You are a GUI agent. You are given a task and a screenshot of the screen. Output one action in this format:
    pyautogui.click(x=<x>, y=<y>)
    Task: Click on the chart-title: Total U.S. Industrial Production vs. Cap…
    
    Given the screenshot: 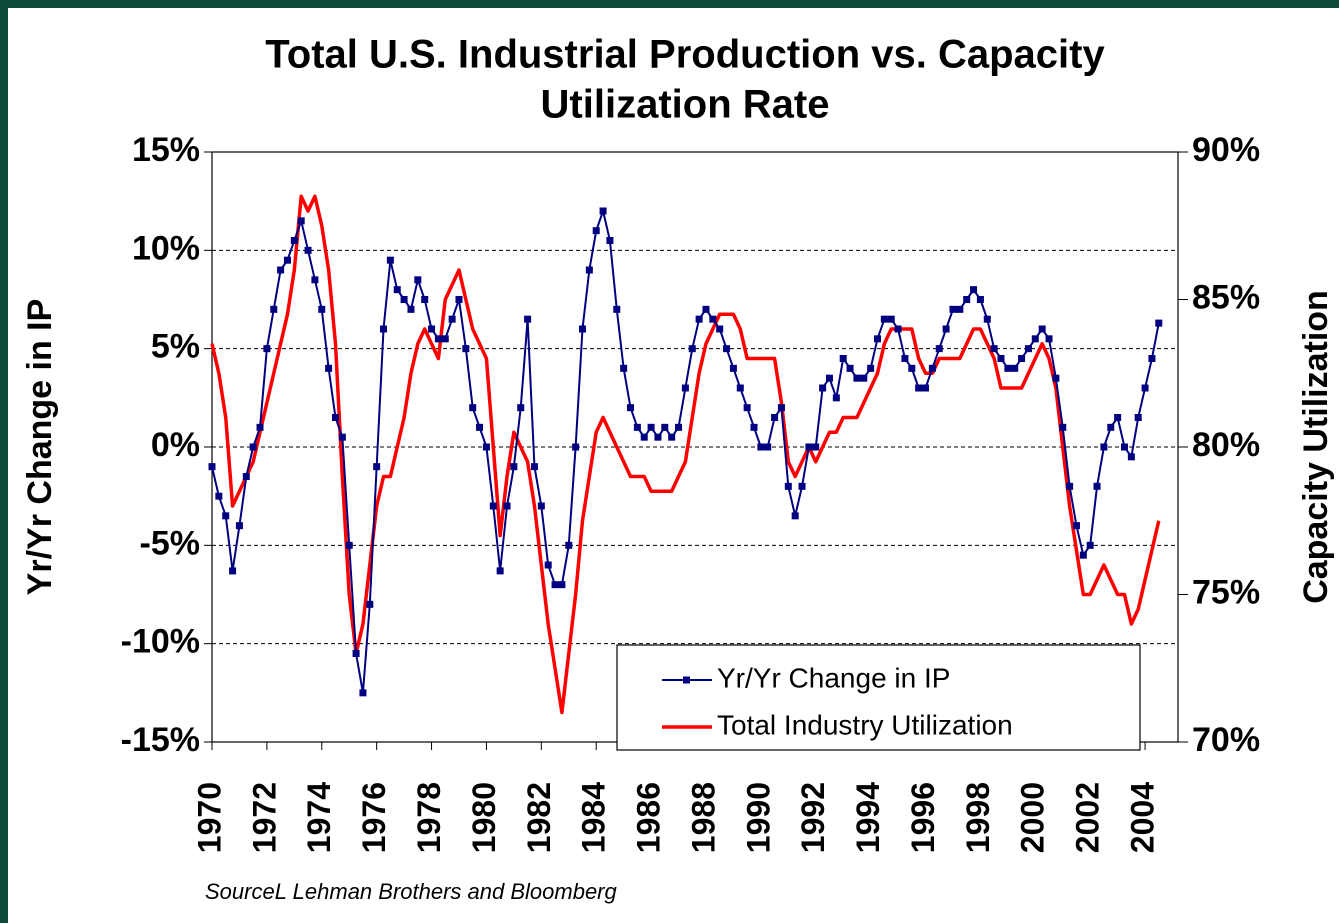 What is the action you would take?
    pyautogui.click(x=685, y=55)
    